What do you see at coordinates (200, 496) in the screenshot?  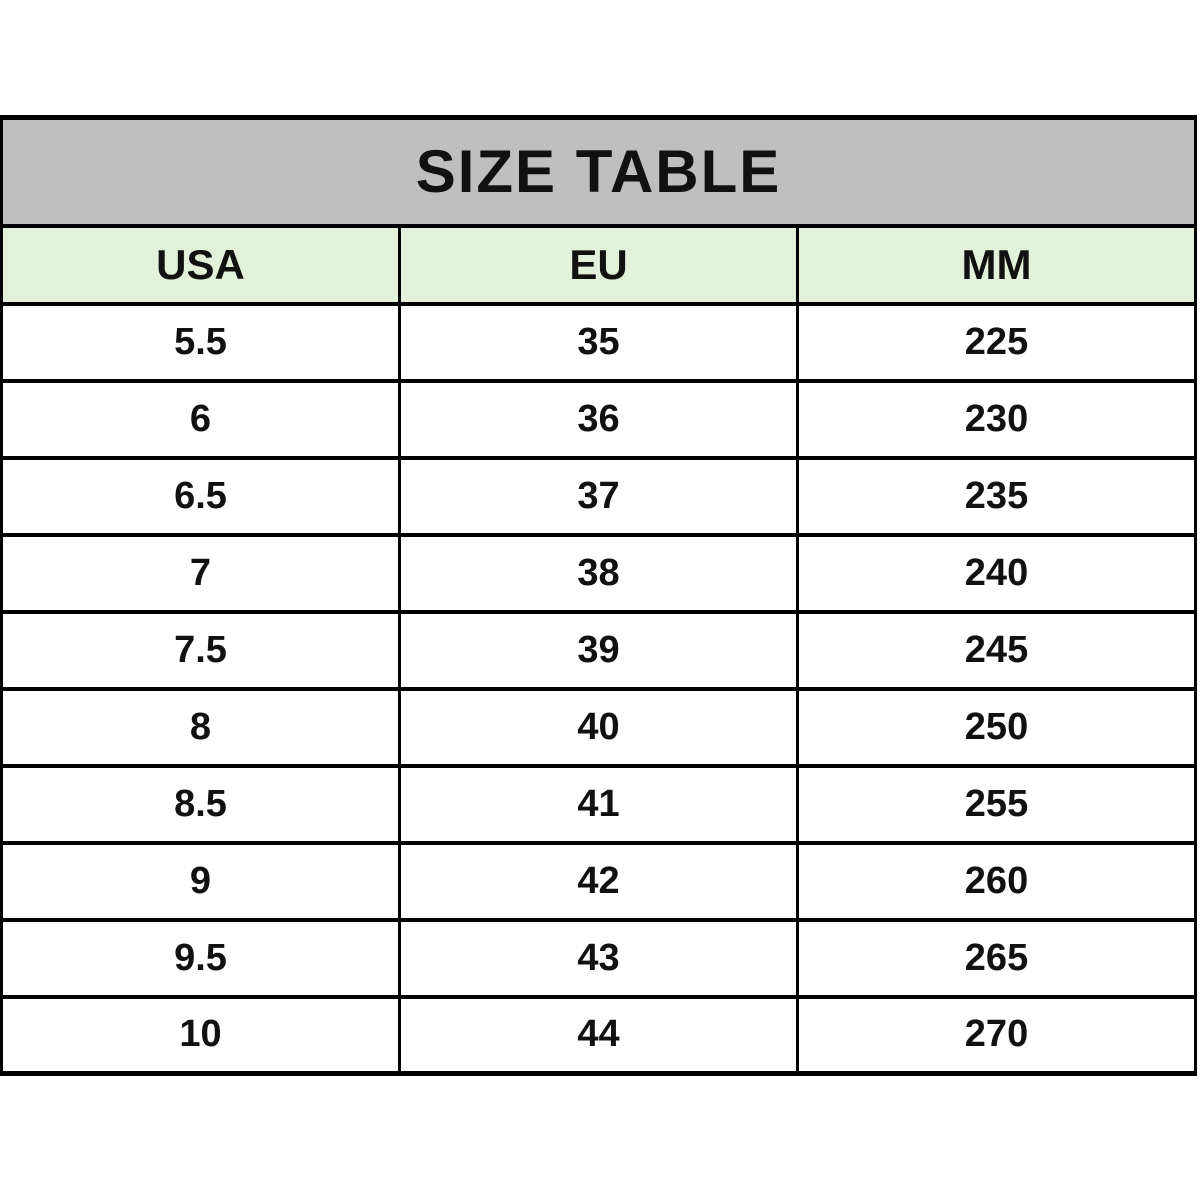 I see `cell-usa: 6.5` at bounding box center [200, 496].